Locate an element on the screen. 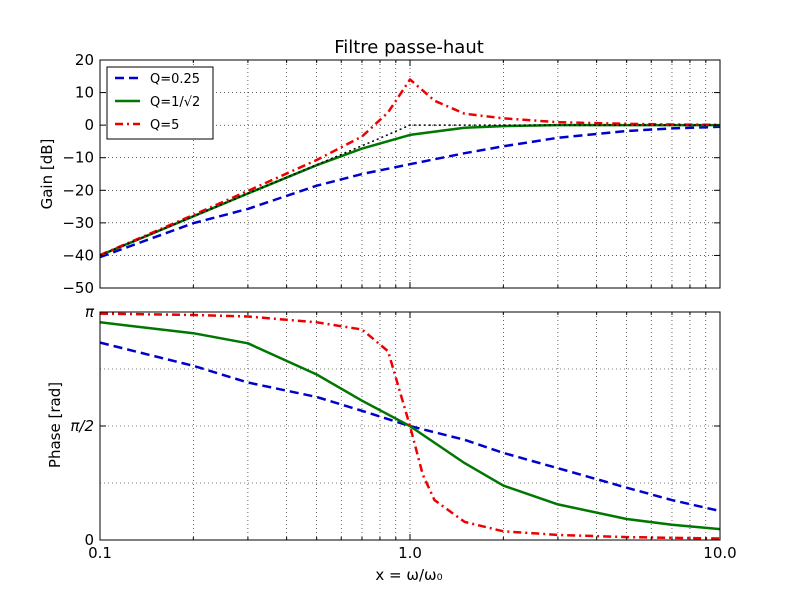 This screenshot has width=800, height=604. legend-label: Q=5 is located at coordinates (164, 125).